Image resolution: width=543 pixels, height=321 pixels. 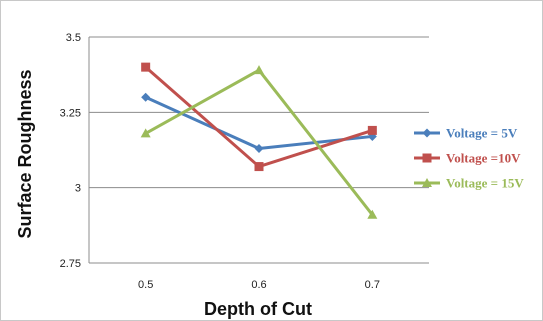 I want to click on legend-item: Voltage = 5V, so click(x=466, y=133).